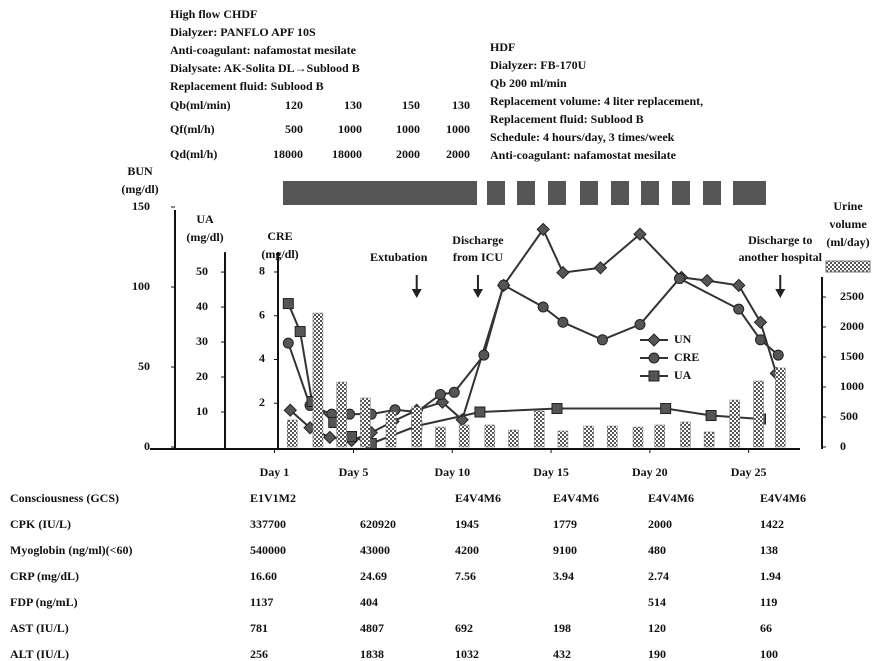  I want to click on table-row-label: Consciousness (GCS), so click(64, 498).